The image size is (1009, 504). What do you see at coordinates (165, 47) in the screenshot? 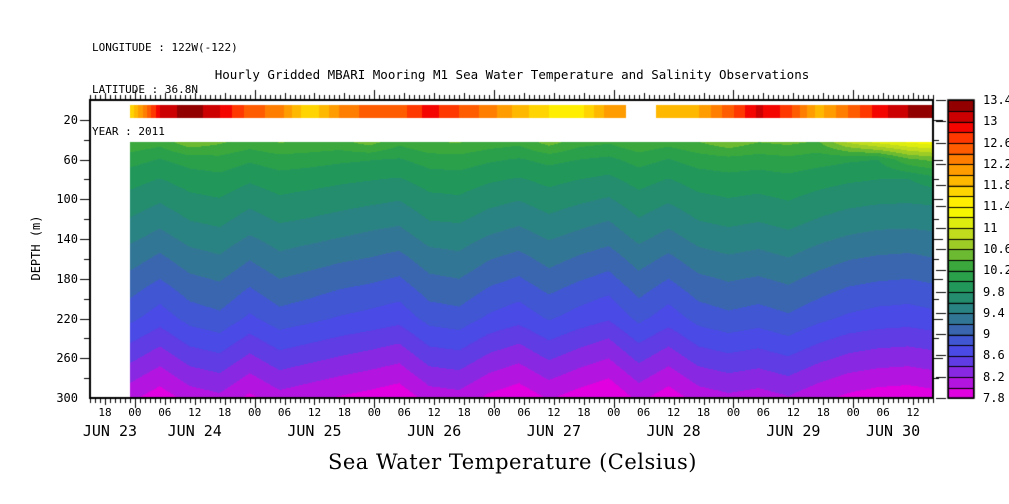
I see `longitude-label: LONGITUDE : 122W(-122)` at bounding box center [165, 47].